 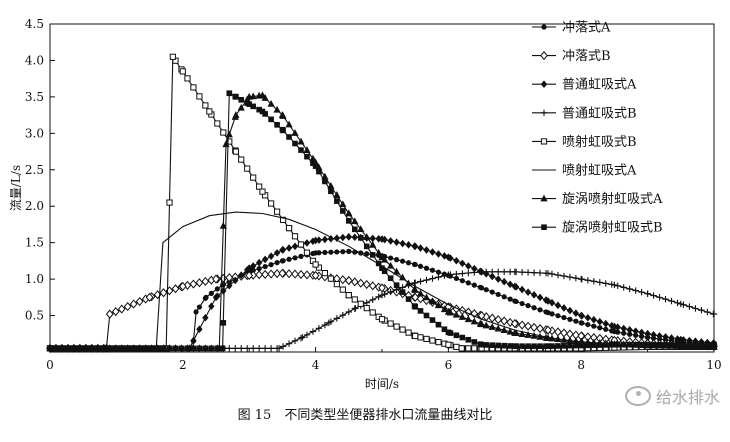 I want to click on y-tick-label: 3.0, so click(x=34, y=133).